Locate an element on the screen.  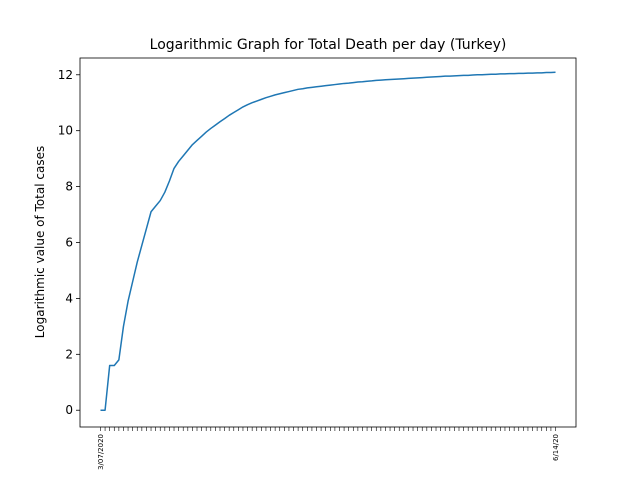
y-axis: 0 2 4 6 8 10 12 is located at coordinates (69, 242).